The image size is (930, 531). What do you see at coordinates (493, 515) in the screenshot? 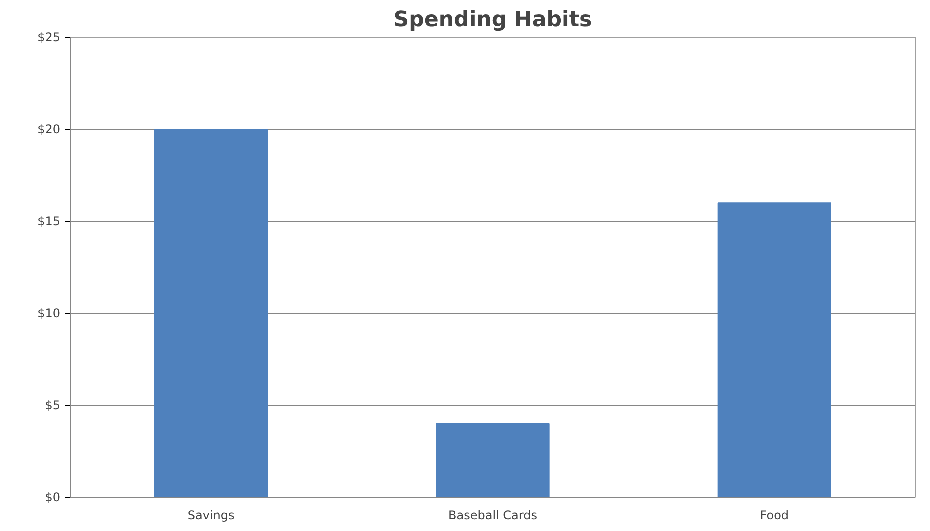
I see `x-tick-label: Baseball Cards` at bounding box center [493, 515].